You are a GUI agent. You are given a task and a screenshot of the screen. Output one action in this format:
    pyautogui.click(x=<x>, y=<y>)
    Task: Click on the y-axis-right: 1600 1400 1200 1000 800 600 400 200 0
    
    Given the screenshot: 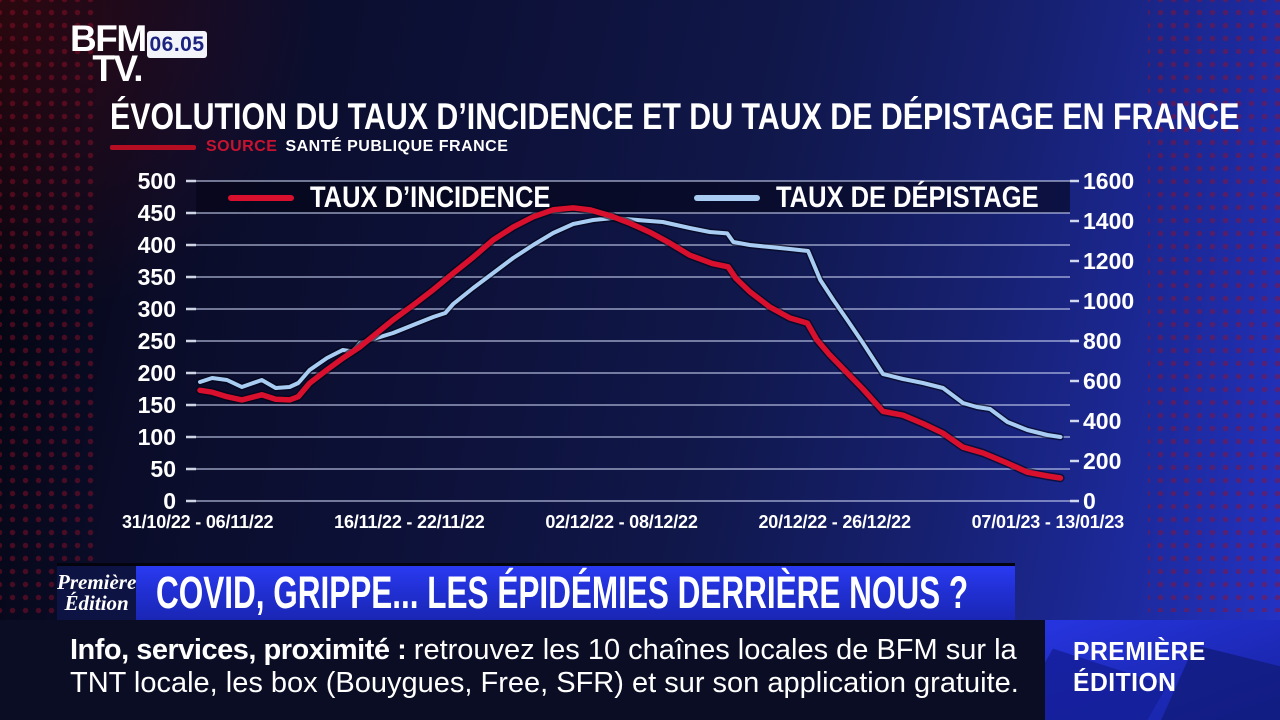 What is the action you would take?
    pyautogui.click(x=1128, y=341)
    